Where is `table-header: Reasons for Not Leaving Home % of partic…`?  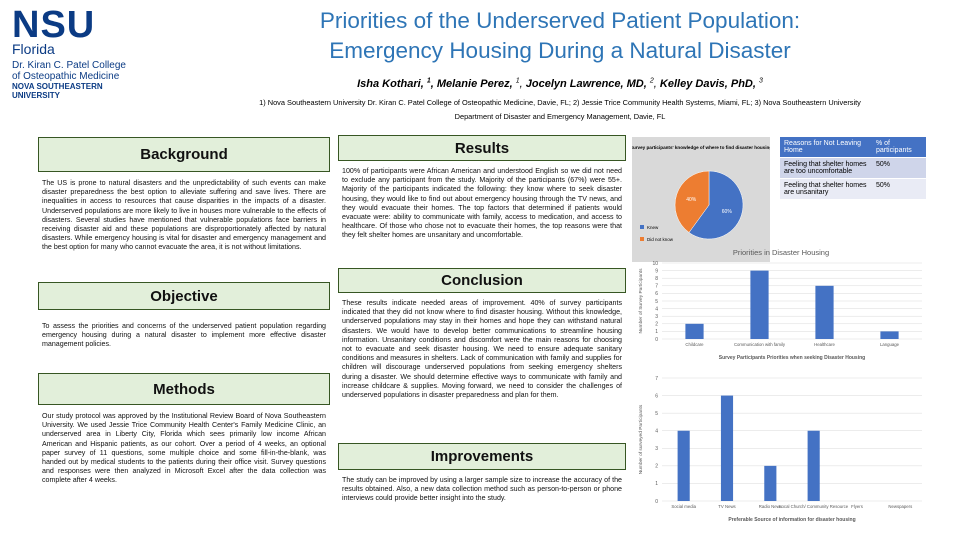
table-header: Reasons for Not Leaving Home % of partic… is located at coordinates (853, 147).